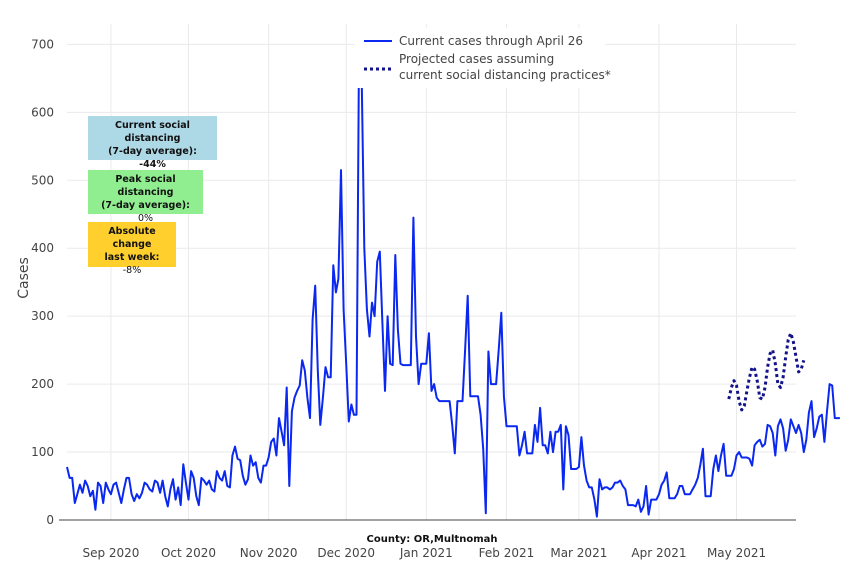 This screenshot has width=845, height=578. I want to click on box-value: -44%, so click(152, 164).